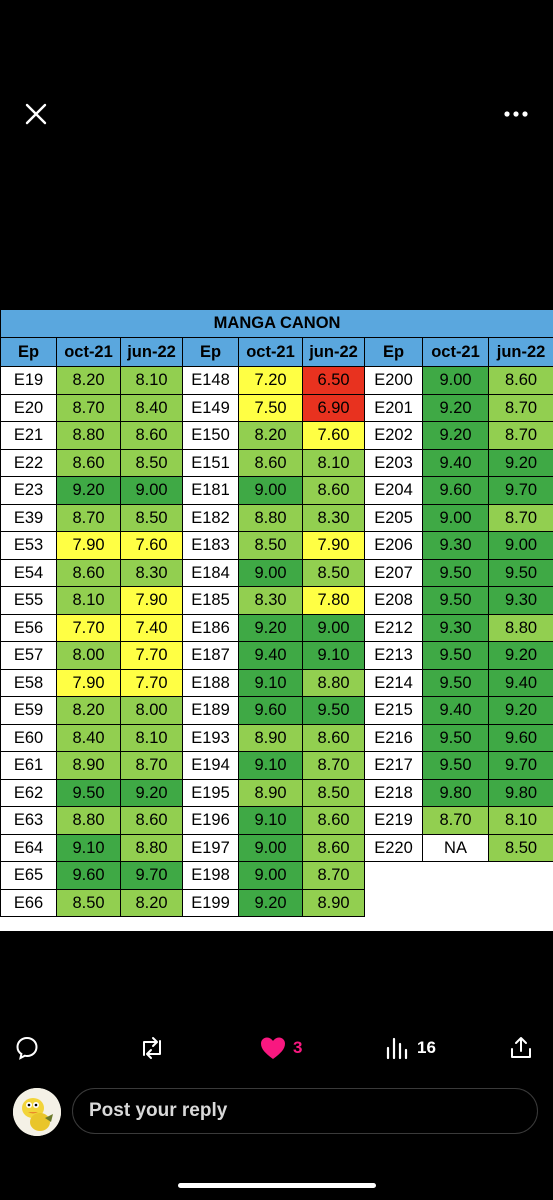 This screenshot has width=553, height=1200. What do you see at coordinates (28, 847) in the screenshot?
I see `episode-cell: E64` at bounding box center [28, 847].